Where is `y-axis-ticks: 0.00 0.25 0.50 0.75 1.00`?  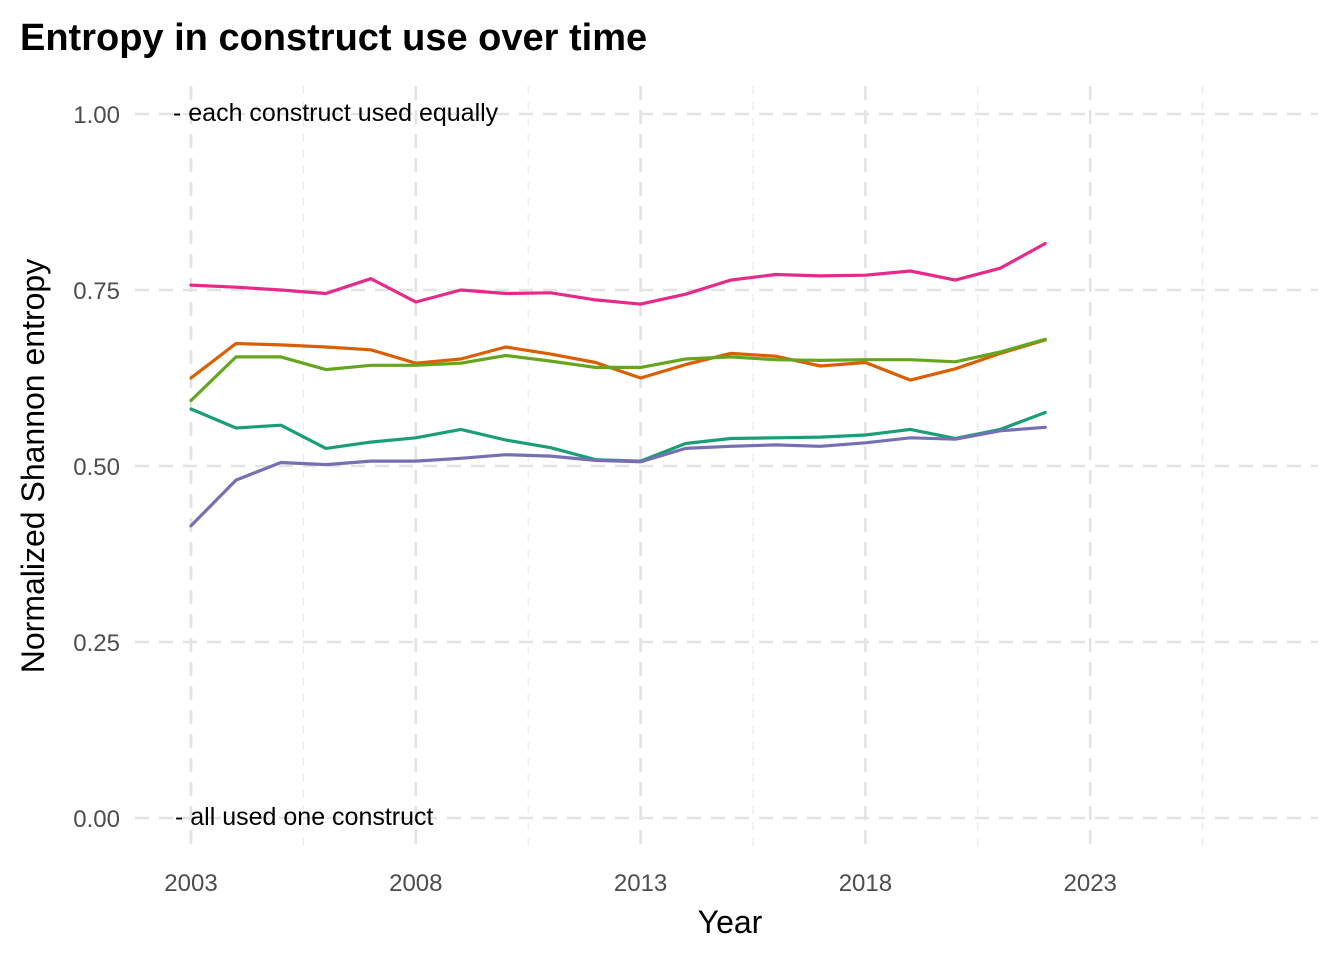
y-axis-ticks: 0.00 0.25 0.50 0.75 1.00 is located at coordinates (96, 467).